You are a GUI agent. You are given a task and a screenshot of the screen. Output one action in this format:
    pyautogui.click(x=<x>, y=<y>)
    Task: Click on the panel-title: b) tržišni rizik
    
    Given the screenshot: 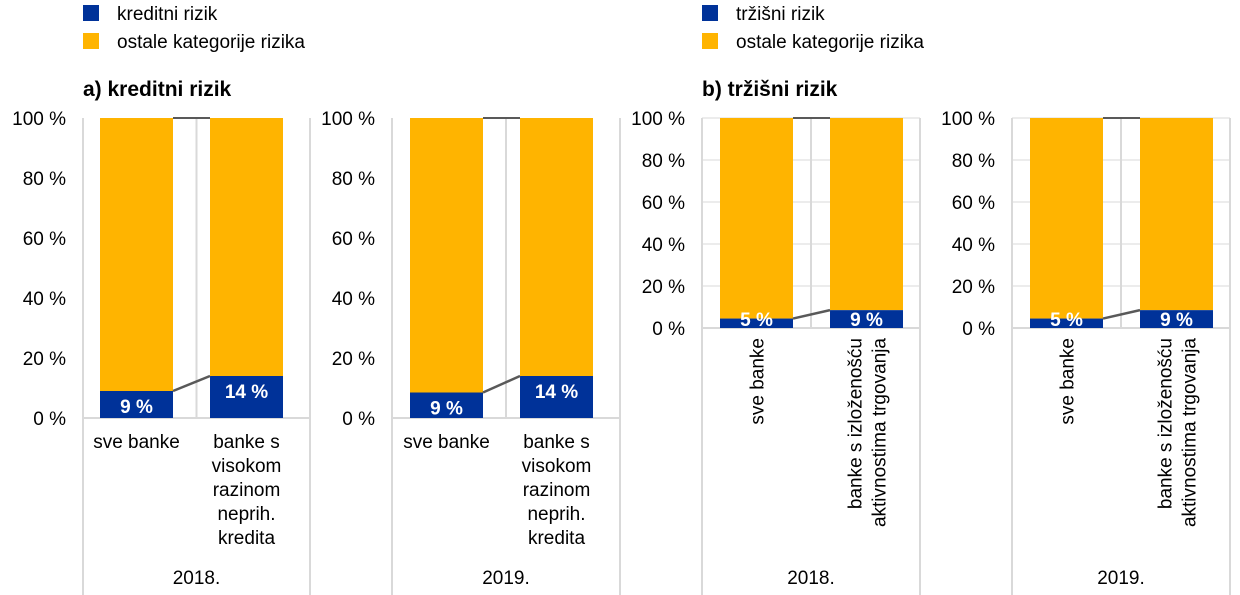 What is the action you would take?
    pyautogui.click(x=770, y=89)
    